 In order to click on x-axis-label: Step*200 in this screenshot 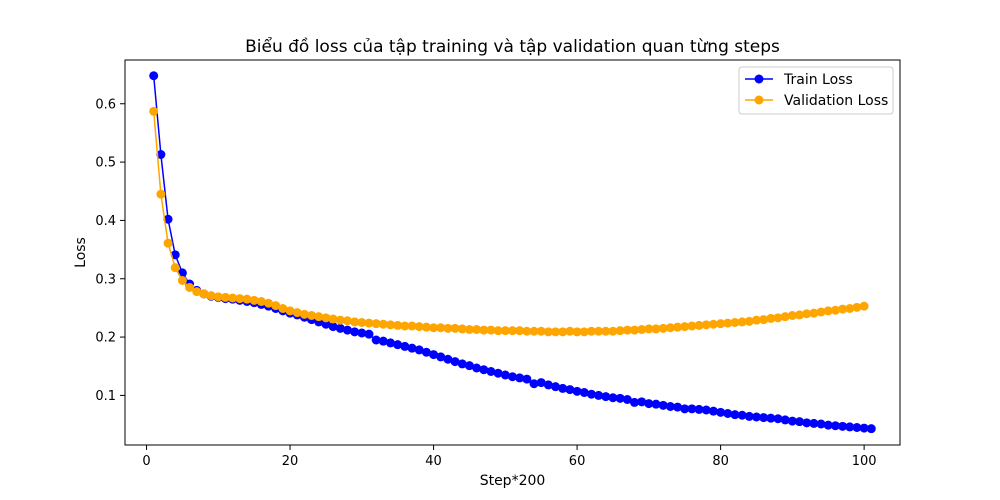, I will do `click(513, 481)`.